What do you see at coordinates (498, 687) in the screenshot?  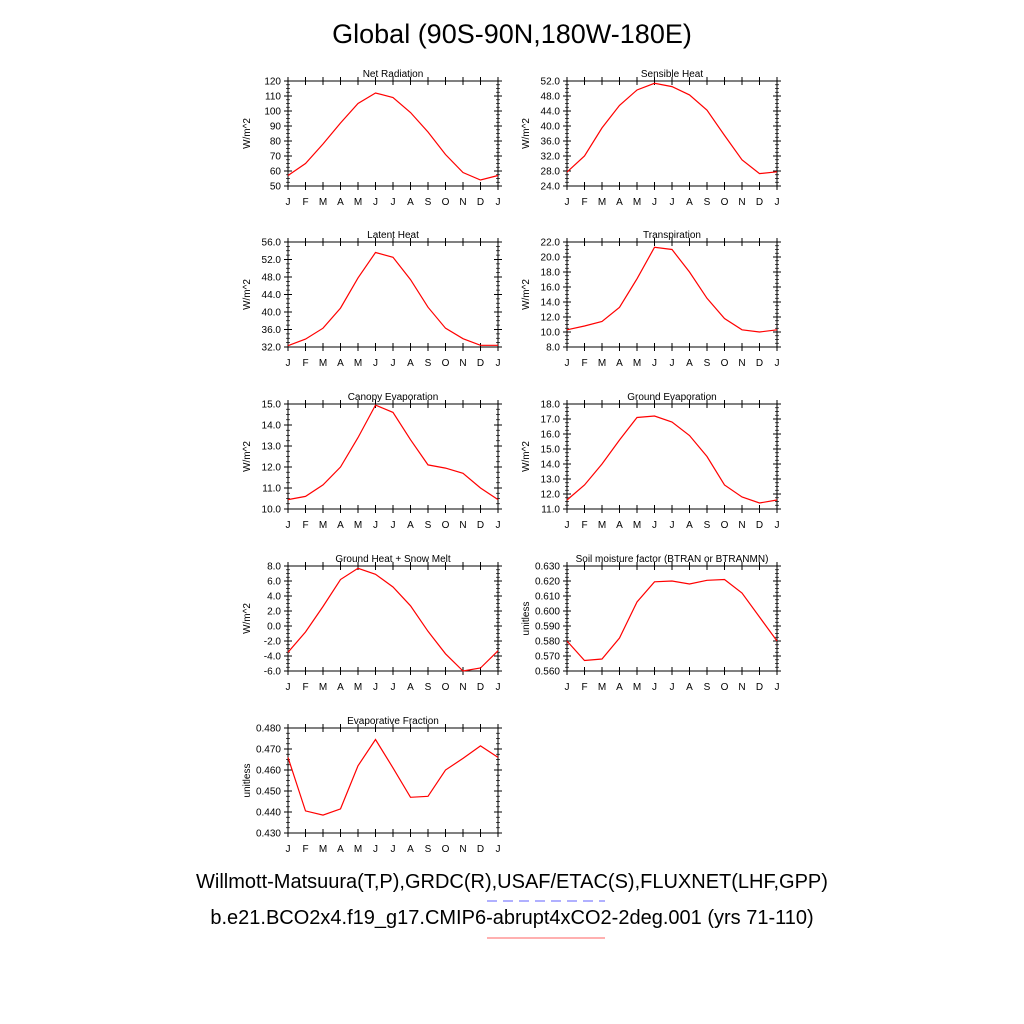 I see `panel-7-xtick-label: J` at bounding box center [498, 687].